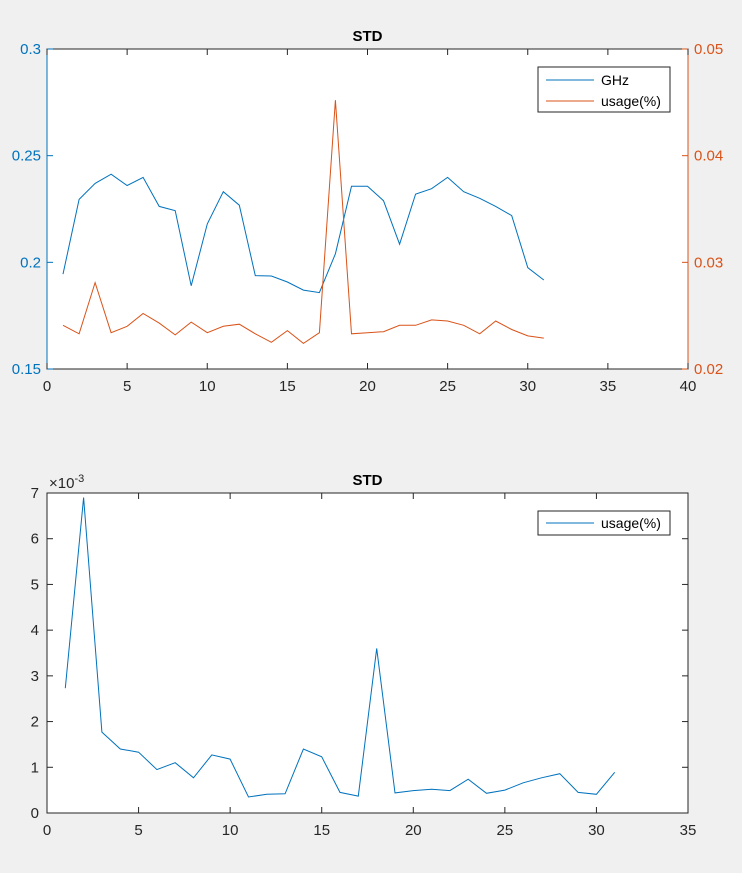  Describe the element at coordinates (708, 49) in the screenshot. I see `top-right-tick-label: 0.05` at that location.